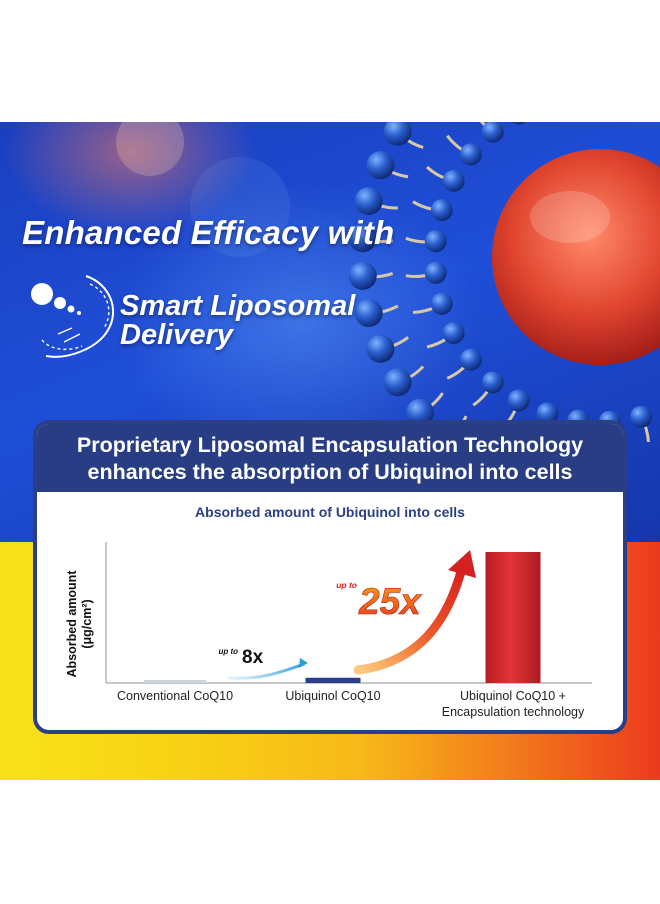 Image resolution: width=660 pixels, height=904 pixels. I want to click on y-axis-label-line-2: (μg/cm²), so click(87, 623).